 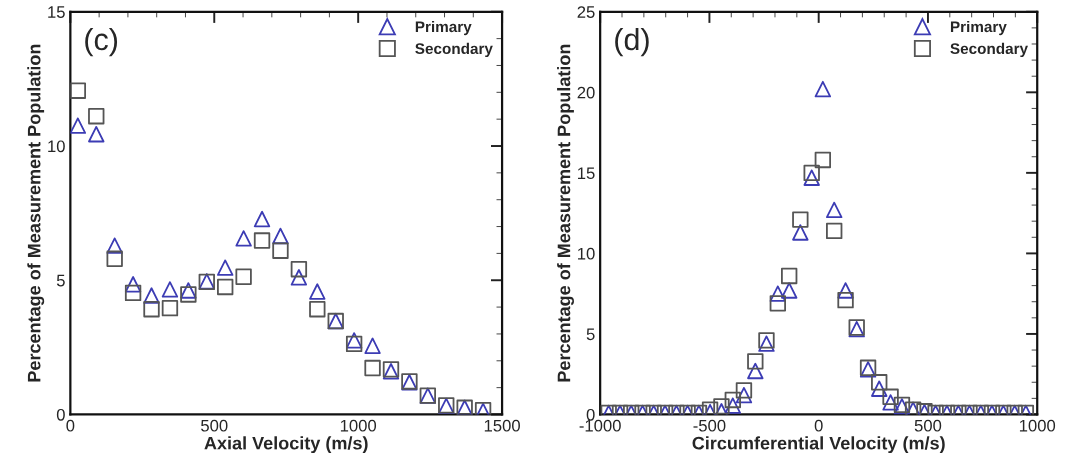 I want to click on y-tick-label: 25, so click(x=586, y=12).